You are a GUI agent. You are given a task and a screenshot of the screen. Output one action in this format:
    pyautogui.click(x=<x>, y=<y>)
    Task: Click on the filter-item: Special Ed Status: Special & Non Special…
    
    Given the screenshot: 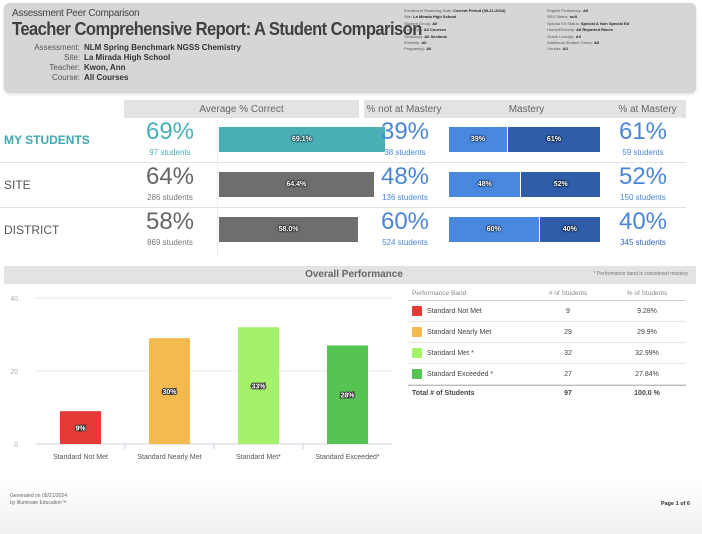 What is the action you would take?
    pyautogui.click(x=588, y=24)
    